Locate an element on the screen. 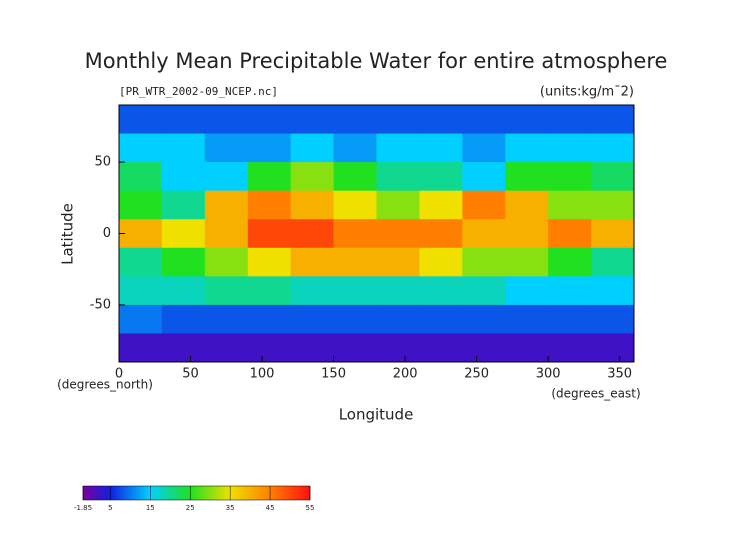 This screenshot has width=752, height=536. colorbar-tick-label: -1.85 is located at coordinates (83, 508).